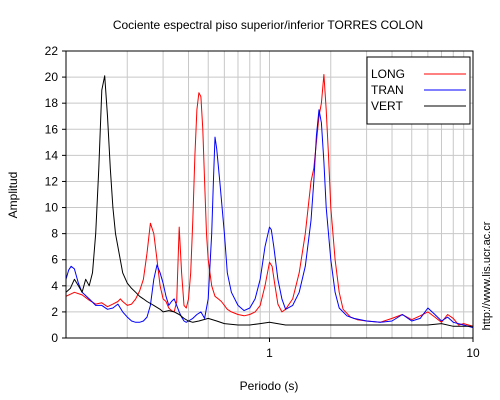 This screenshot has height=400, width=500. What do you see at coordinates (473, 353) in the screenshot?
I see `x-tick-label: 10` at bounding box center [473, 353].